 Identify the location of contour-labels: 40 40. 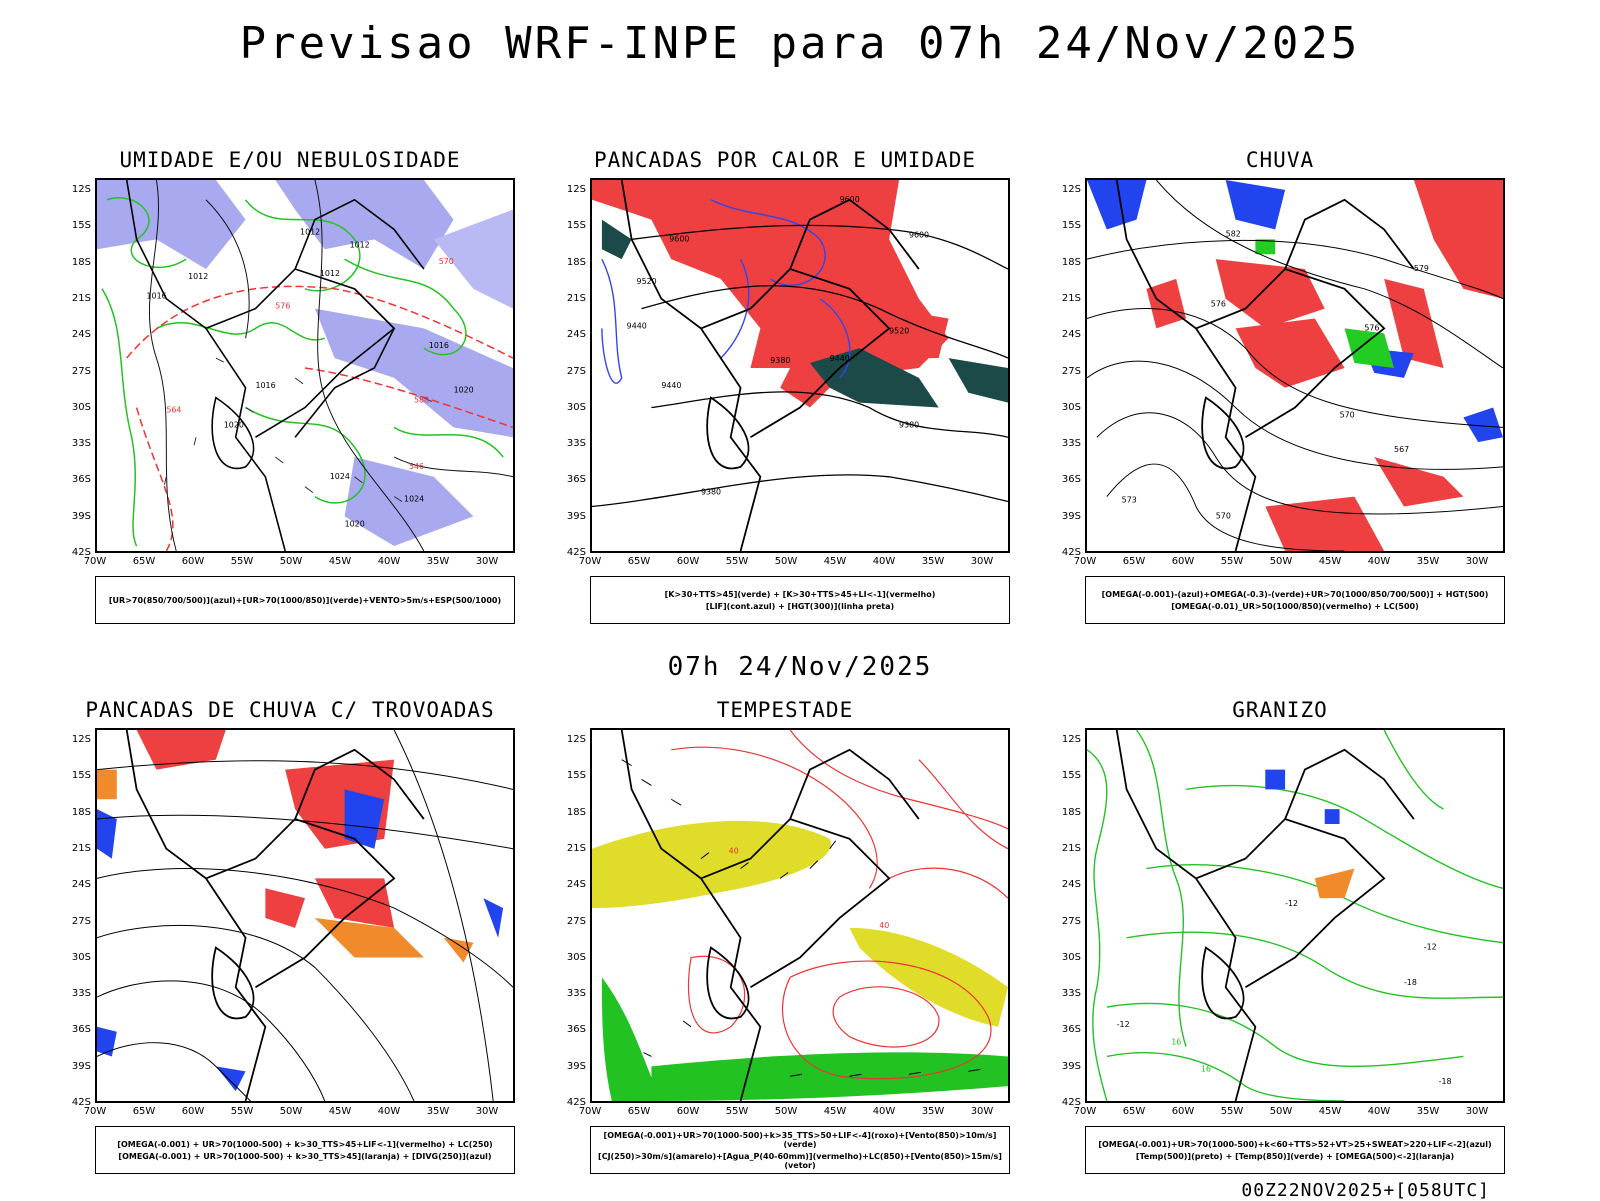
(809, 888).